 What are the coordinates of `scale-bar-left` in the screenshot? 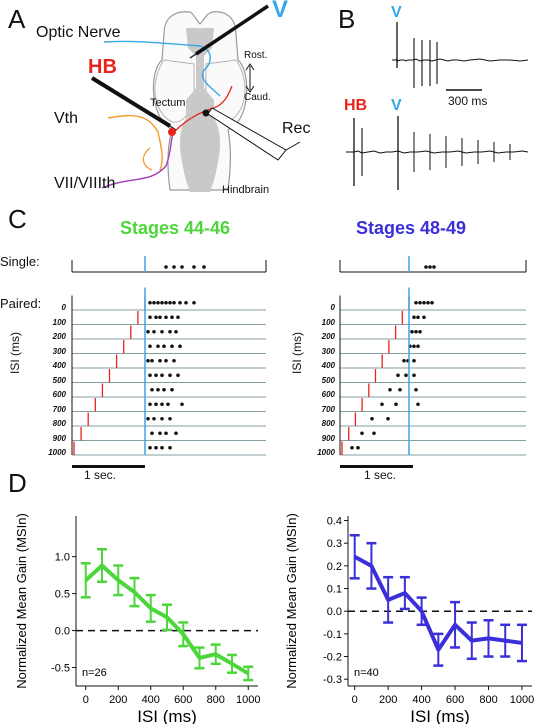 It's located at (108, 466).